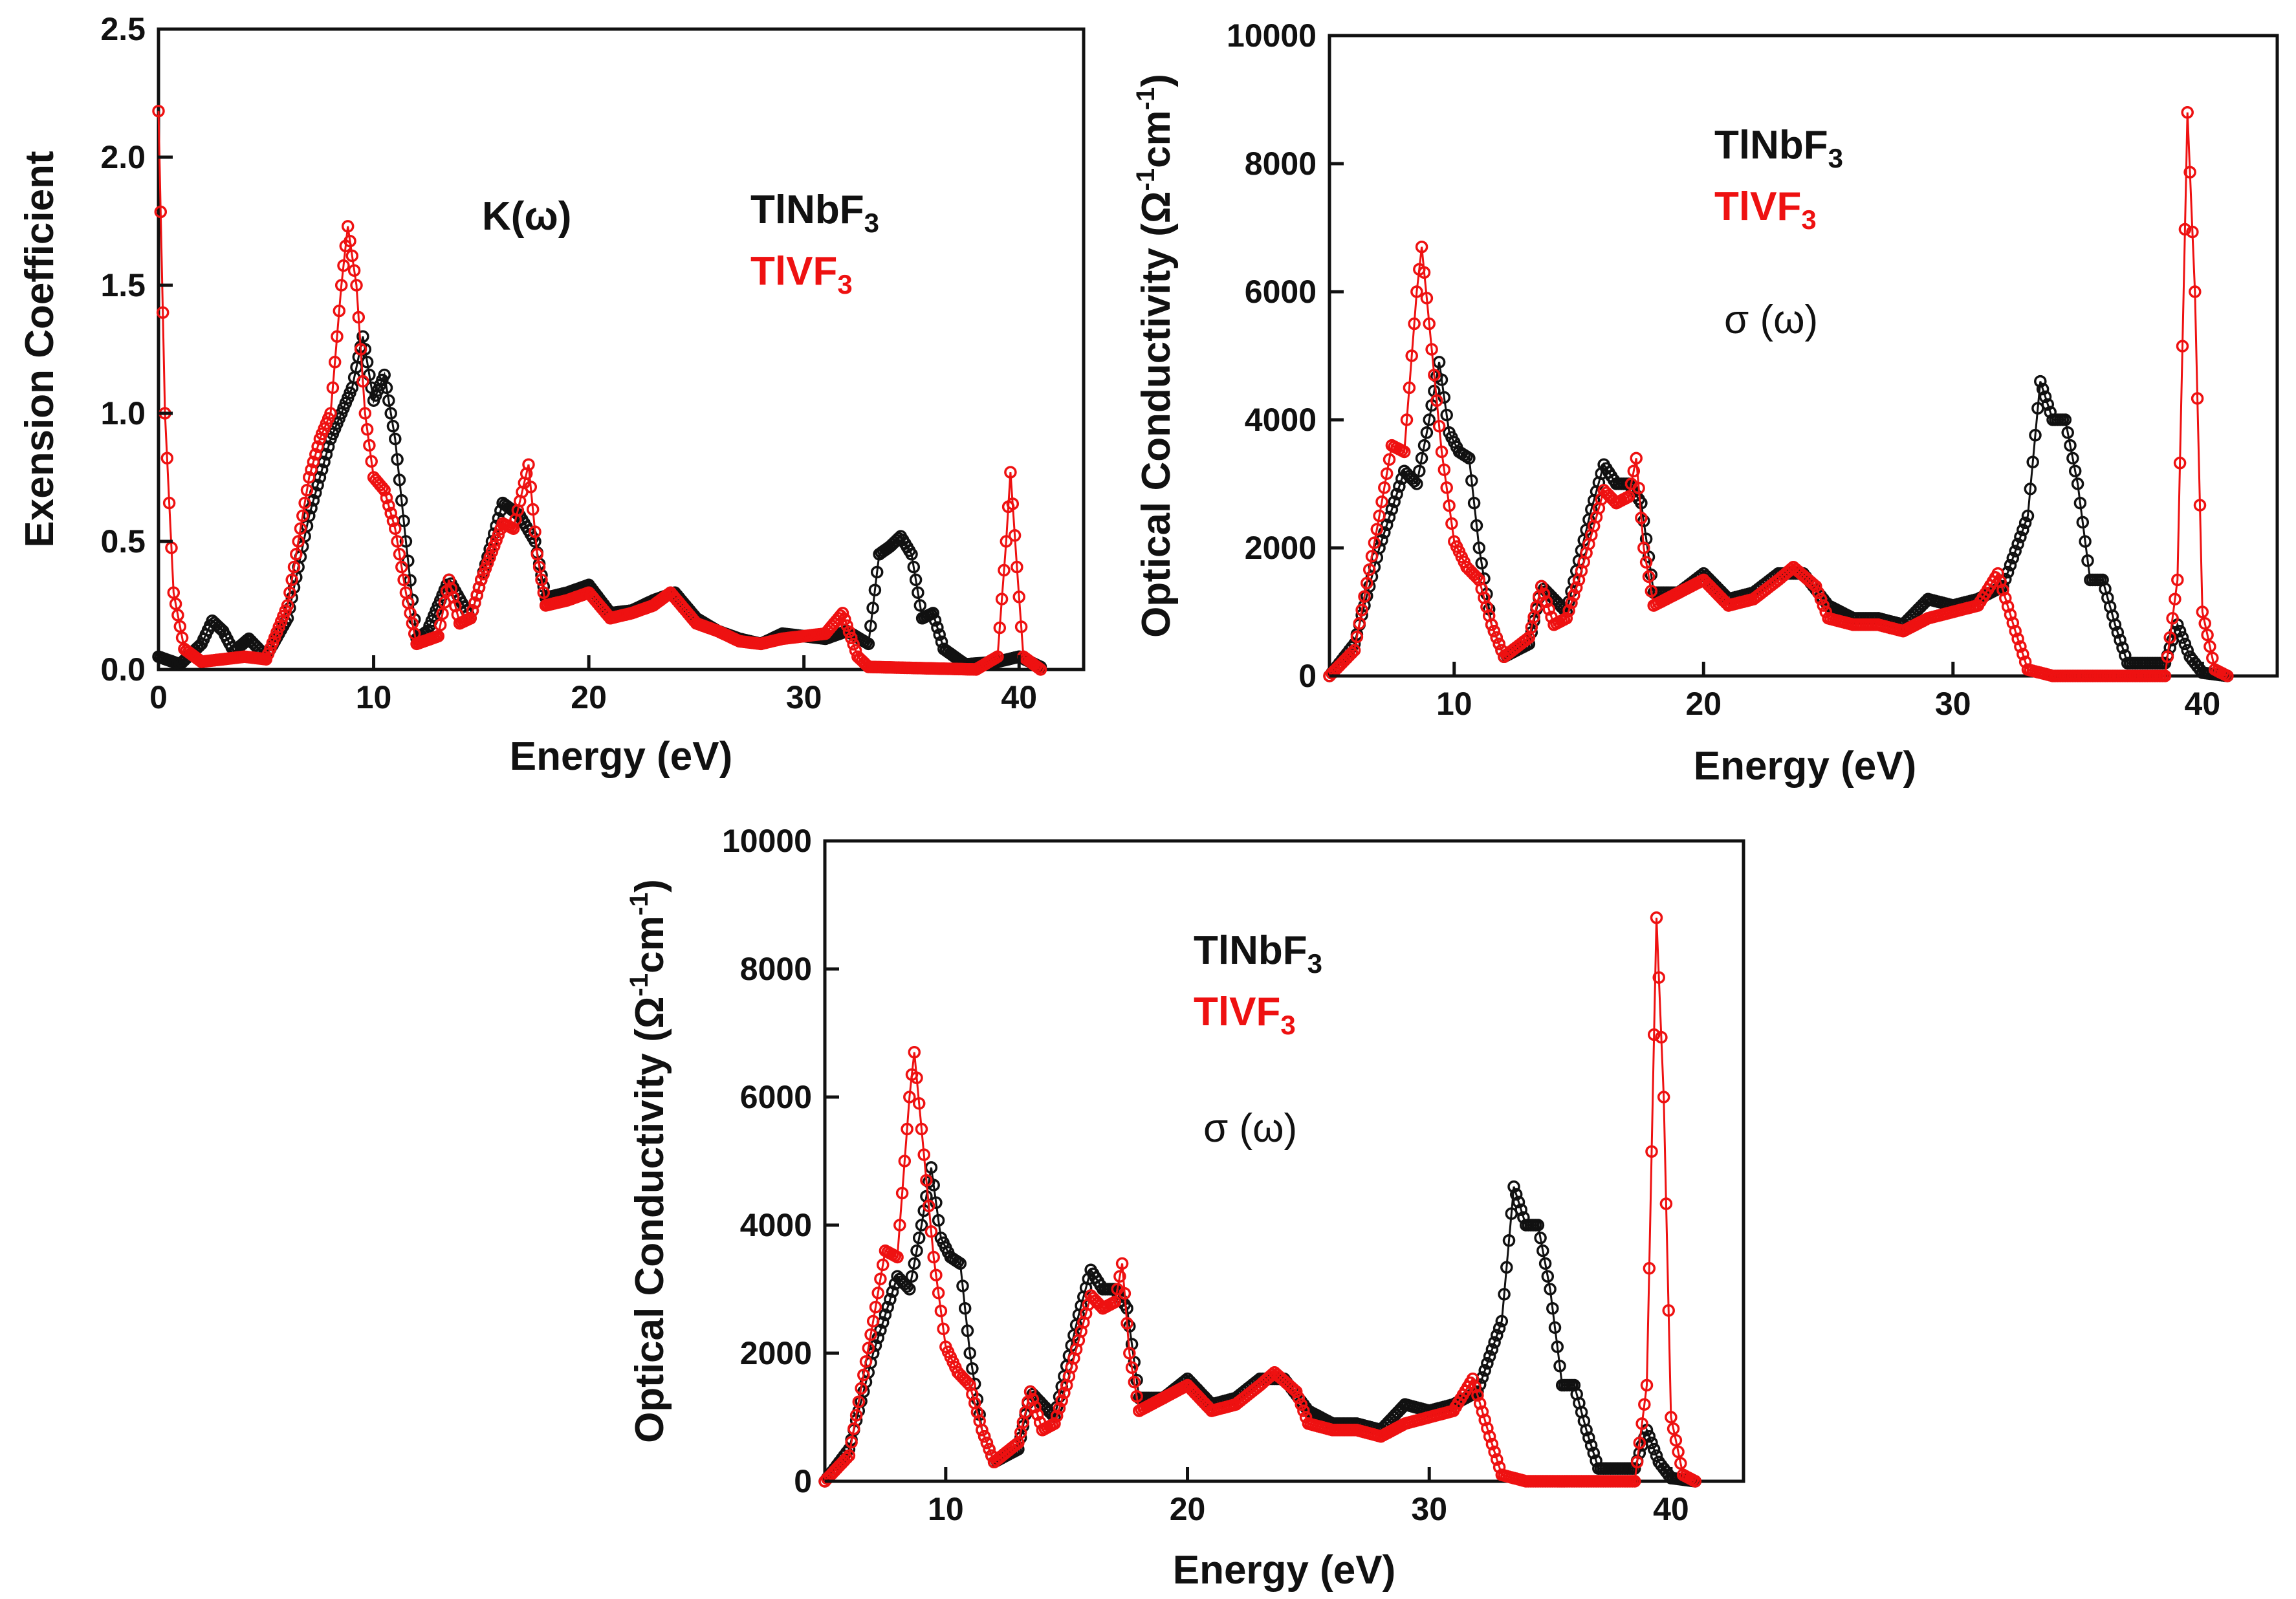 This screenshot has width=2296, height=1599. Describe the element at coordinates (1454, 704) in the screenshot. I see `sigma-1-x-tick-label: 10` at that location.